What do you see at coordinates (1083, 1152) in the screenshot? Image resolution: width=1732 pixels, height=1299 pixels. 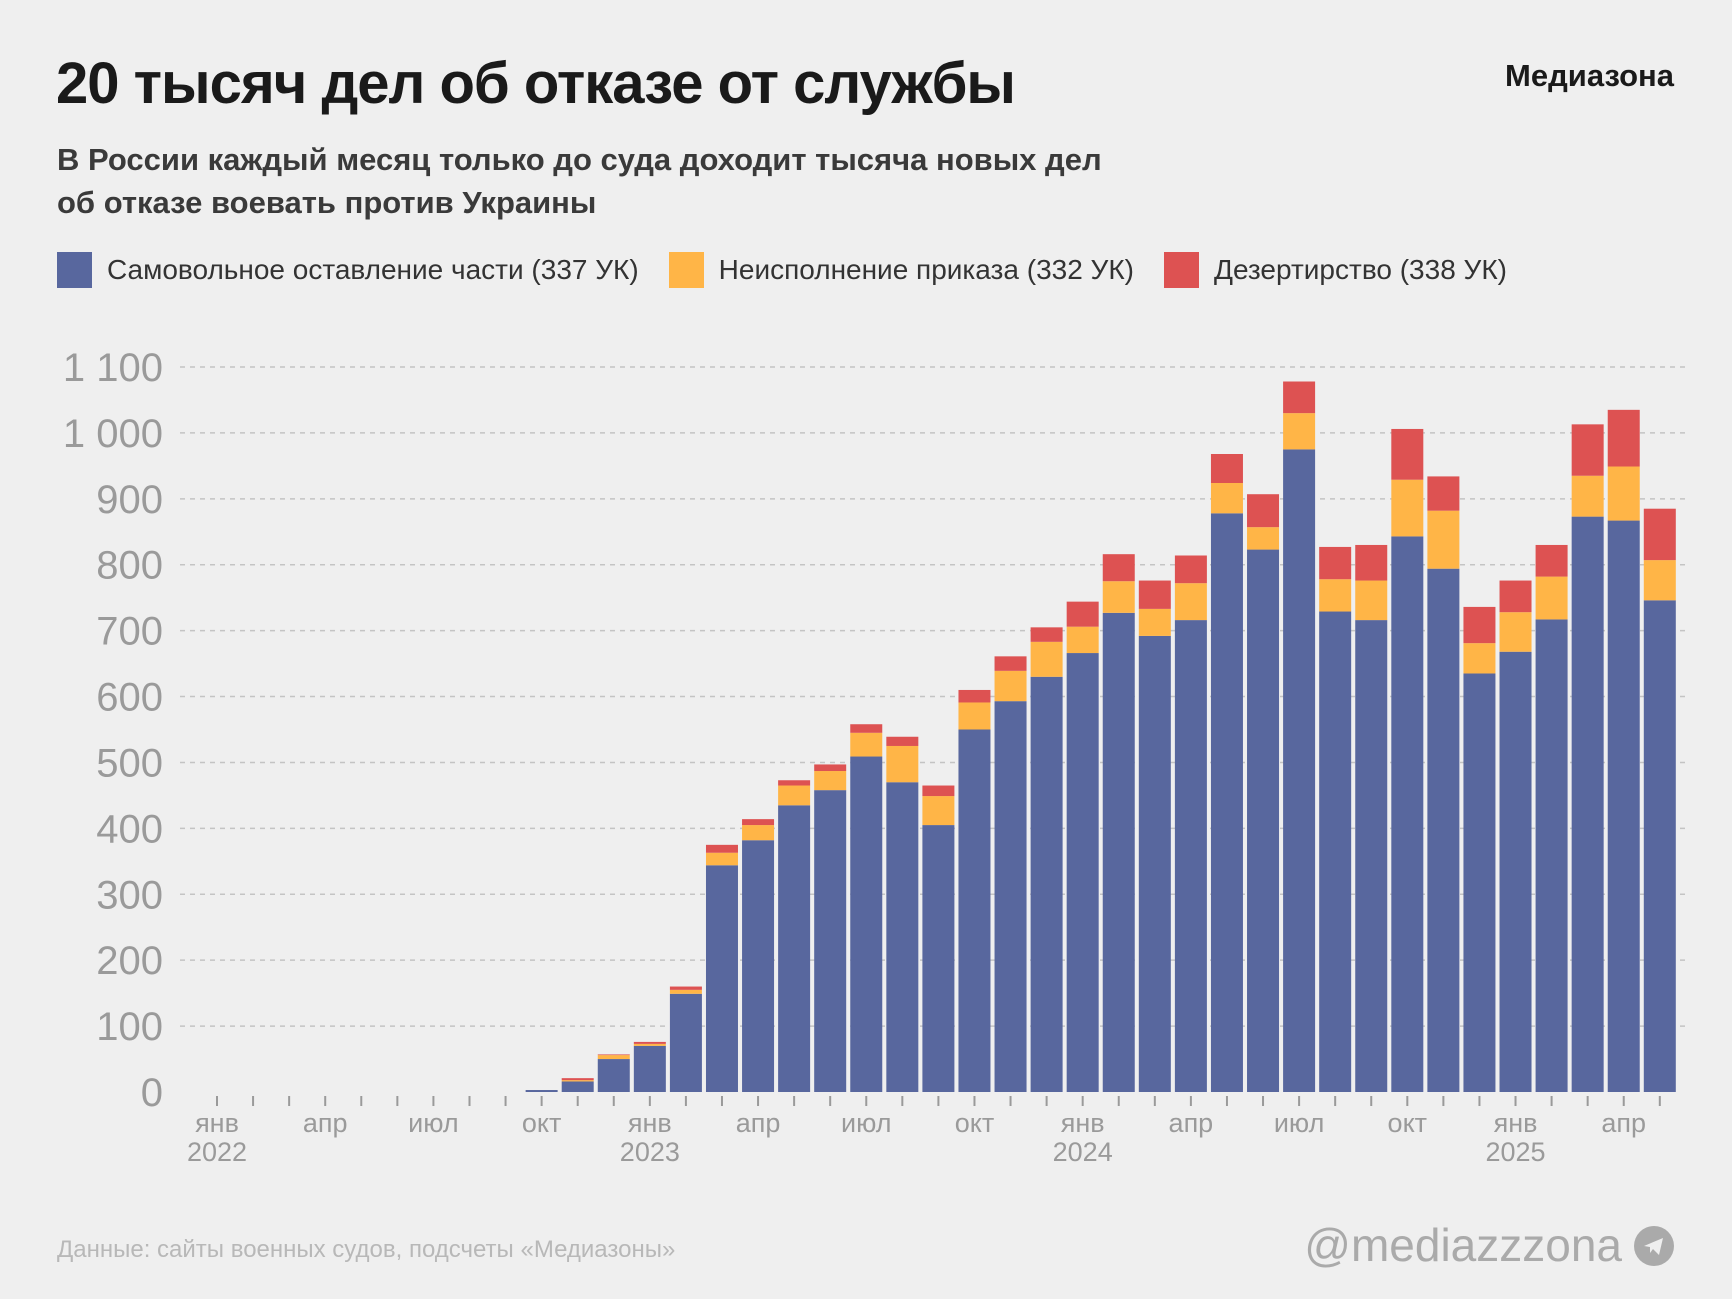 I see `x-tick-year: 2024` at bounding box center [1083, 1152].